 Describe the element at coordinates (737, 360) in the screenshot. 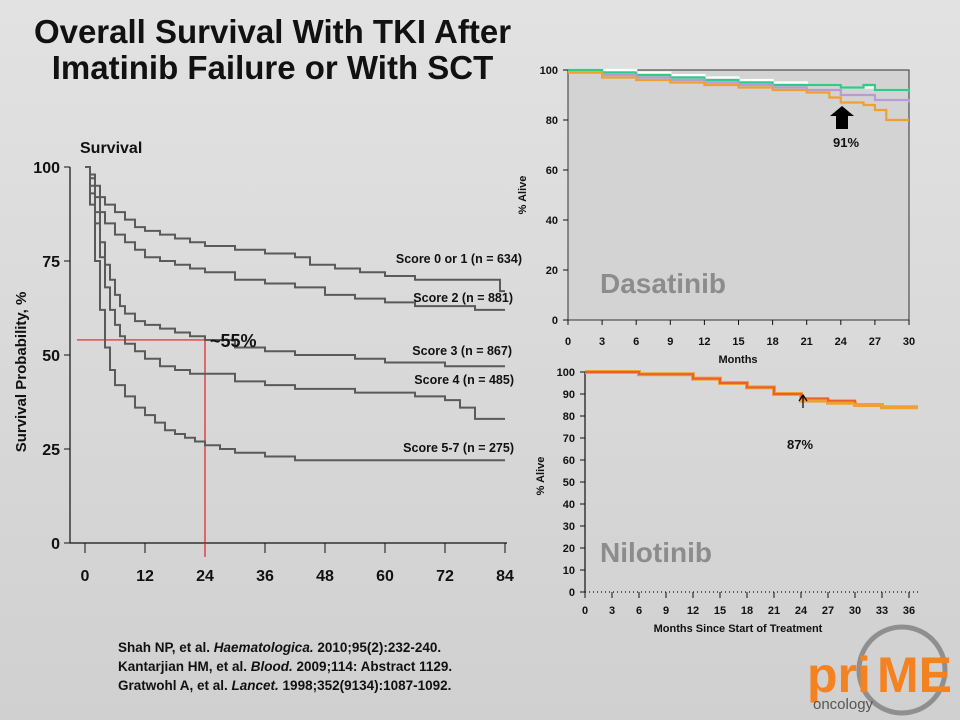

I see `dasatinib-x-axis-label: Months` at that location.